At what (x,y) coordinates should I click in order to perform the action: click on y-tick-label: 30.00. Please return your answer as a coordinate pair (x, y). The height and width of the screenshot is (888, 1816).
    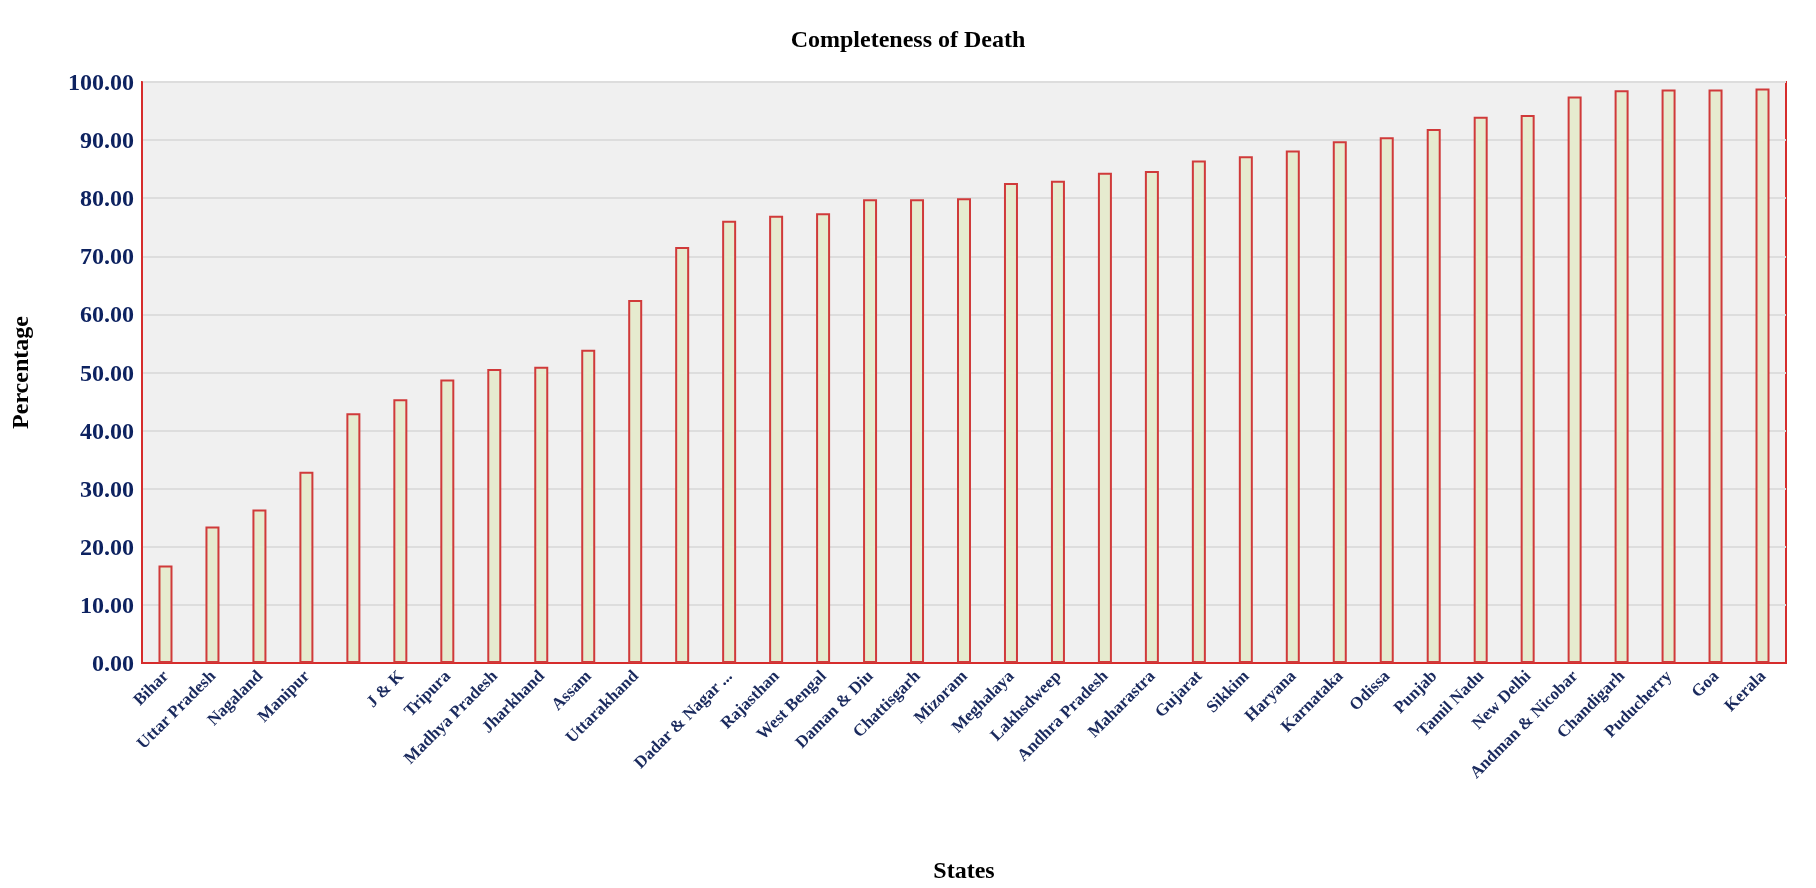
    Looking at the image, I should click on (107, 488).